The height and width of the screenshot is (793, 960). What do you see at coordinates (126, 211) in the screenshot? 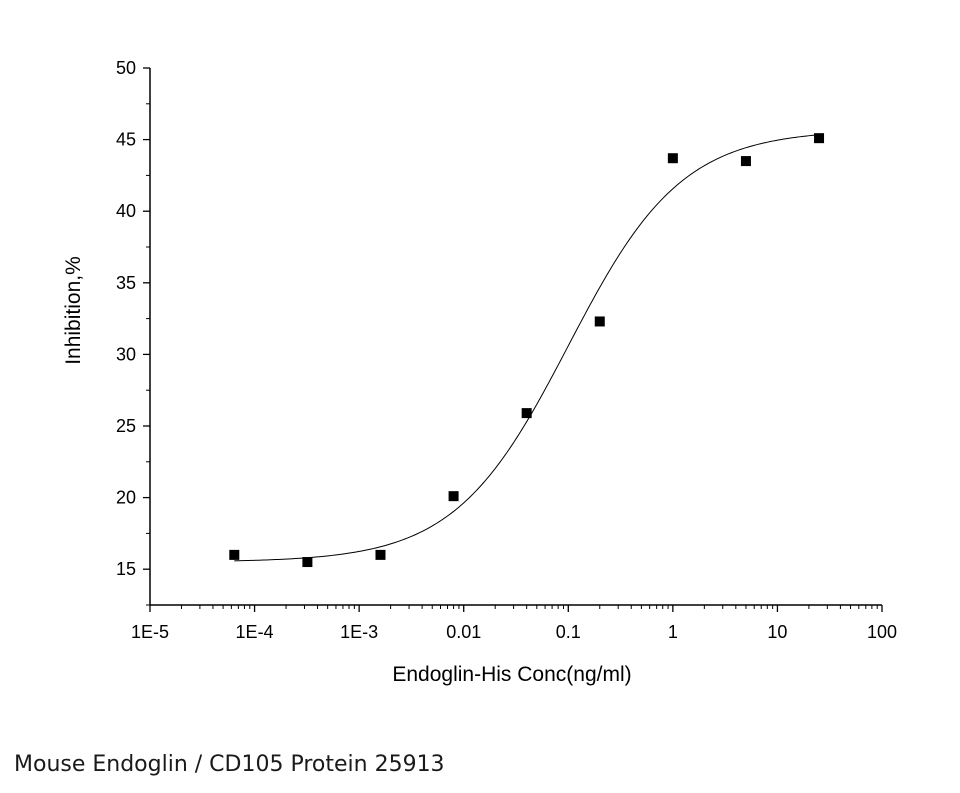
I see `y-tick-label: 40` at bounding box center [126, 211].